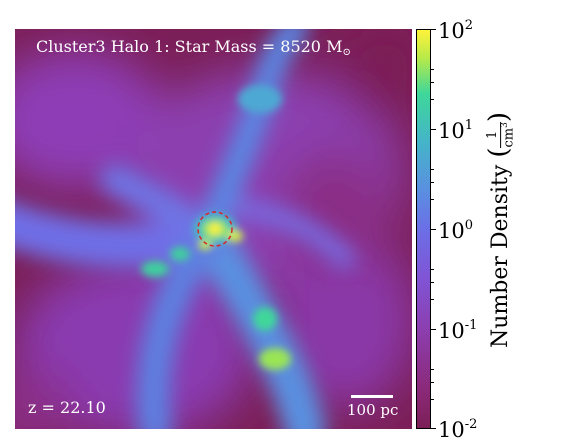 The height and width of the screenshot is (445, 566). I want to click on colorbar-tick-label: 102, so click(456, 30).